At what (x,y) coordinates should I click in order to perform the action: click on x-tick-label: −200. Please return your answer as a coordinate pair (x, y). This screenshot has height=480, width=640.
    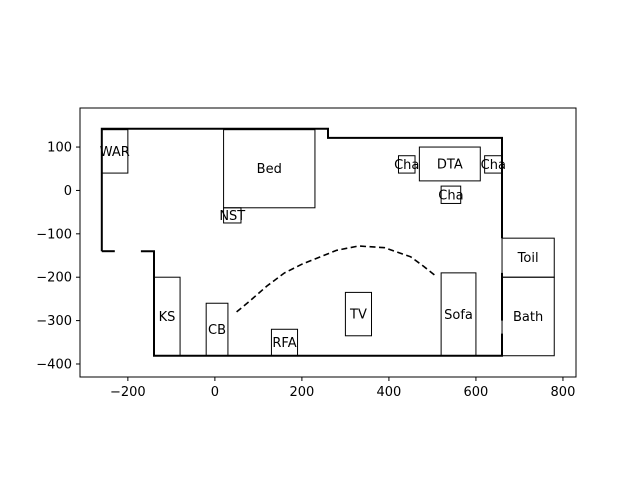
    Looking at the image, I should click on (128, 392).